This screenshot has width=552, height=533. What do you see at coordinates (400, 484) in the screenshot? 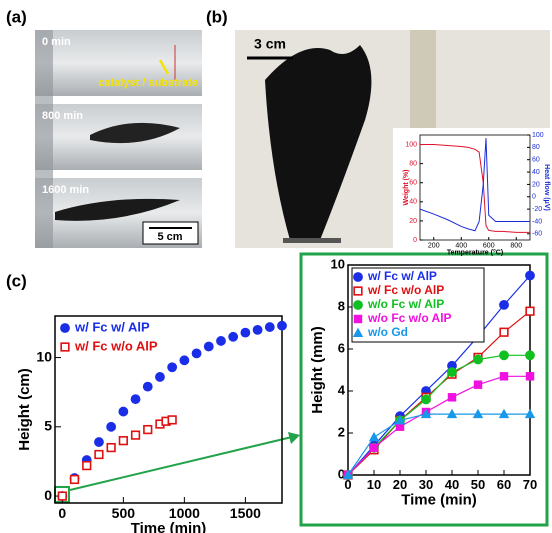
I see `x-tick-label: 20` at bounding box center [400, 484].